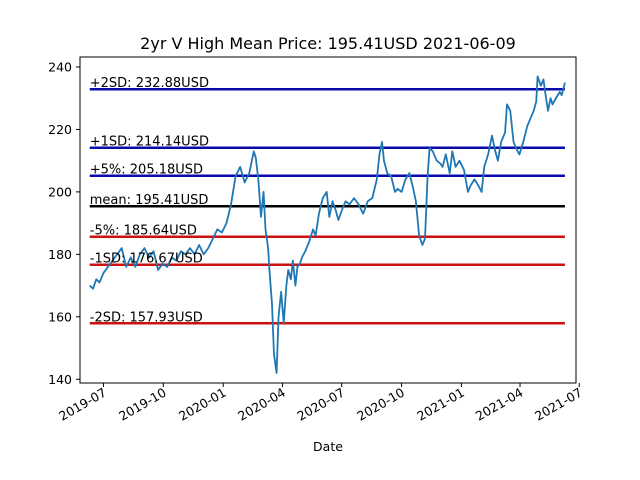 This screenshot has width=640, height=480. What do you see at coordinates (64, 223) in the screenshot?
I see `y-axis-ticks: 140 160 180 200 220 240` at bounding box center [64, 223].